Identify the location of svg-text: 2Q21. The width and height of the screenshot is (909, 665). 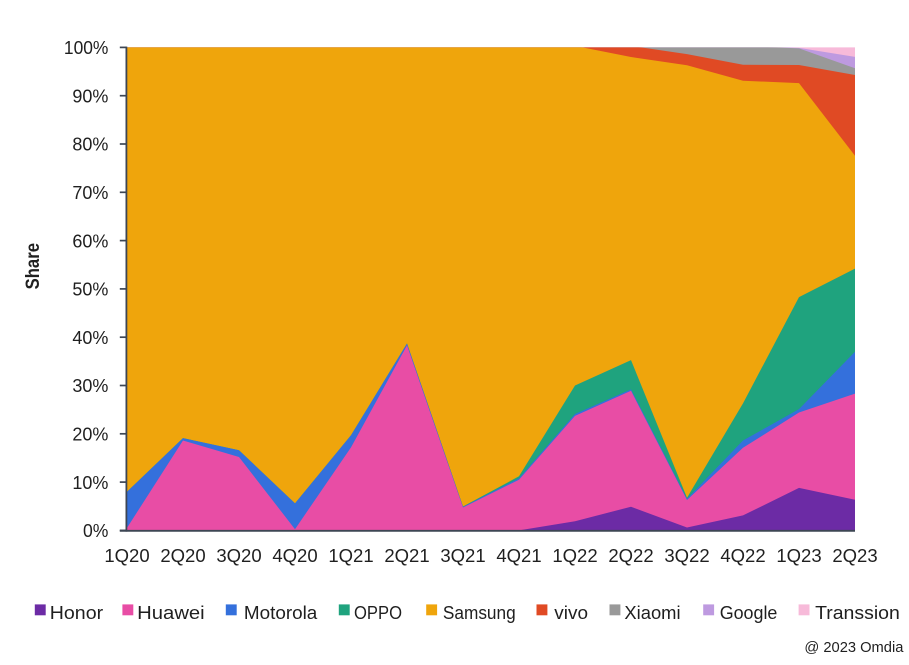
(406, 555).